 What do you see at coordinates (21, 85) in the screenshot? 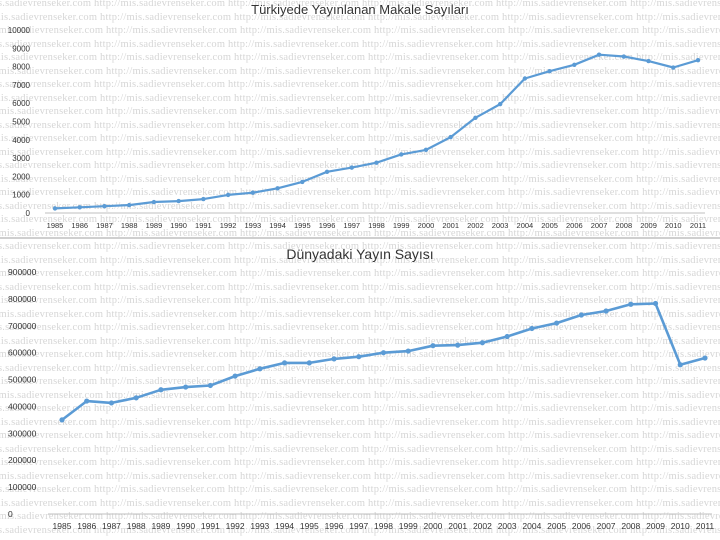
I see `y-tick-label: 7000` at bounding box center [21, 85].